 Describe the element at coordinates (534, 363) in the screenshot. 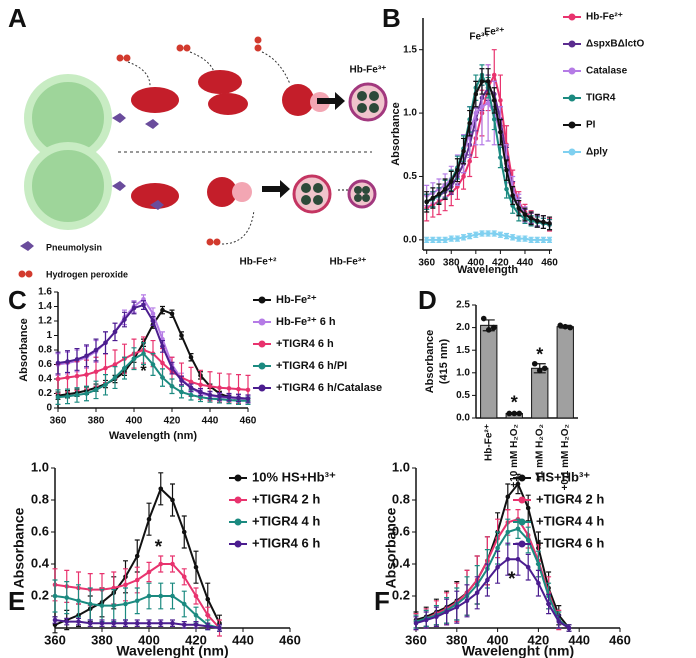

I see `replicate-point` at that location.